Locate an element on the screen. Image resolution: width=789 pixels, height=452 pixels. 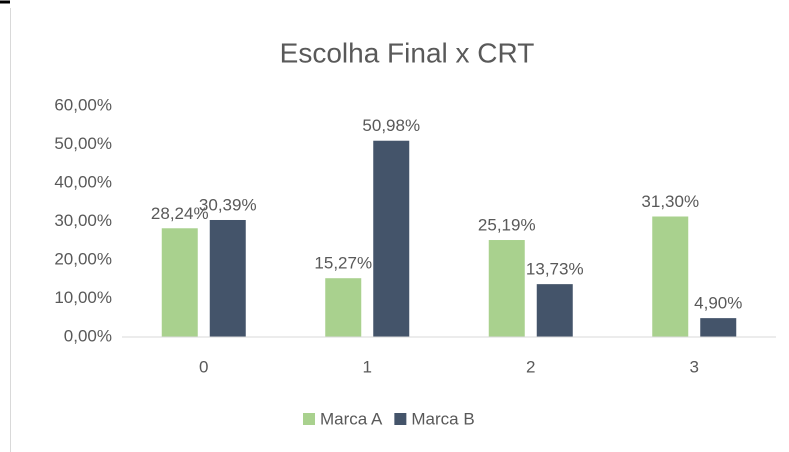
value-label: 28,24% is located at coordinates (180, 213).